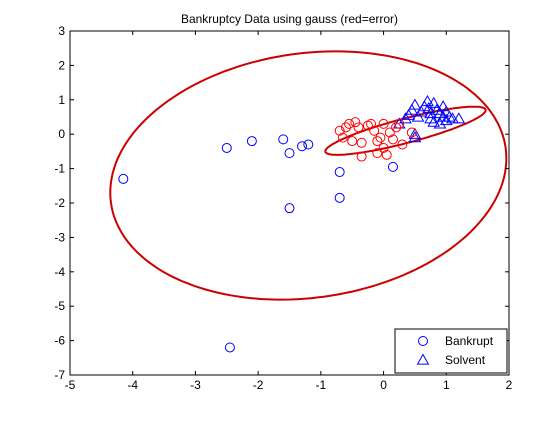  What do you see at coordinates (59, 272) in the screenshot?
I see `y-tick-label: -4` at bounding box center [59, 272].